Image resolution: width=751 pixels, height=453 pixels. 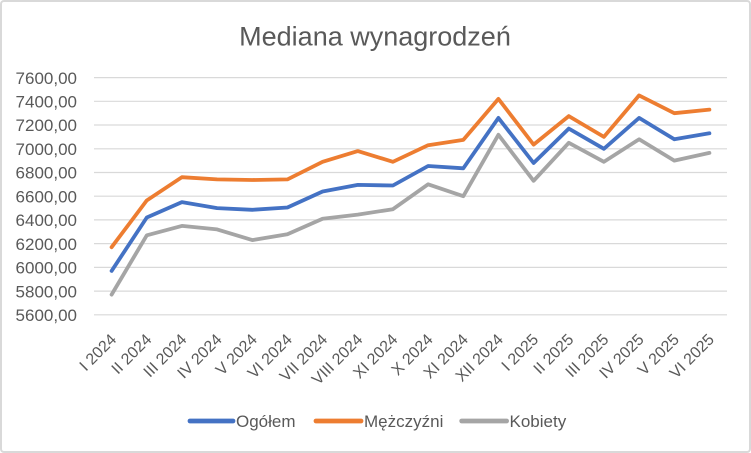 I want to click on svg-text: Kobiety, so click(x=538, y=421).